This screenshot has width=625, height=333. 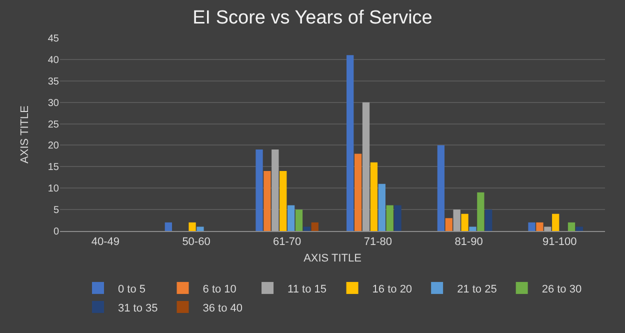 I want to click on y-tick-label: 40, so click(x=54, y=60).